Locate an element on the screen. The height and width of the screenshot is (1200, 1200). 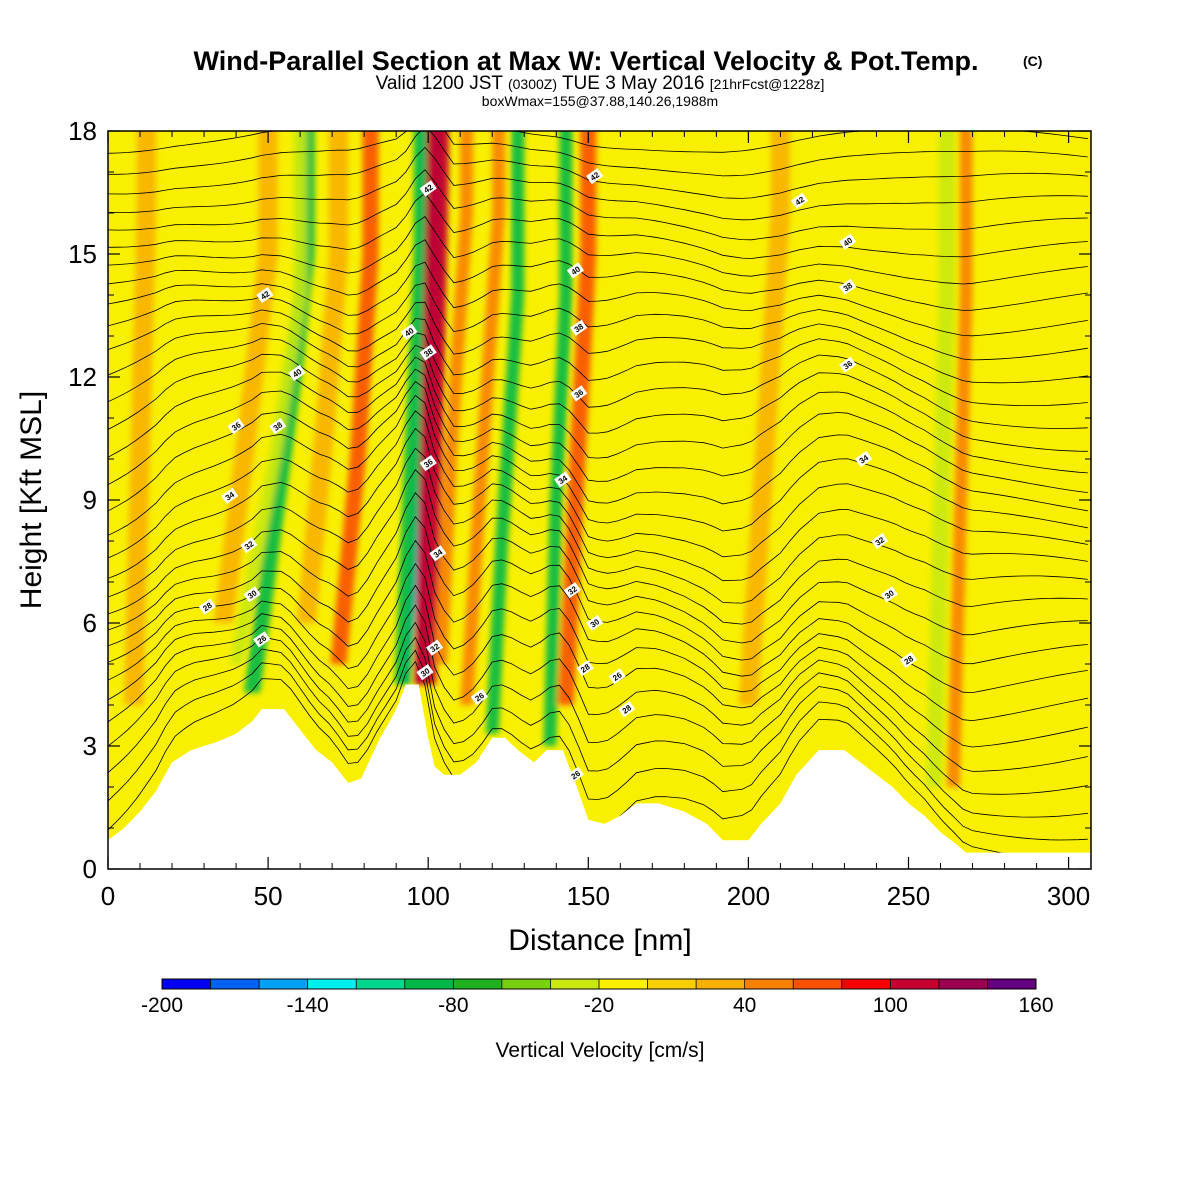
theta-label-26: 30 is located at coordinates (595, 623).